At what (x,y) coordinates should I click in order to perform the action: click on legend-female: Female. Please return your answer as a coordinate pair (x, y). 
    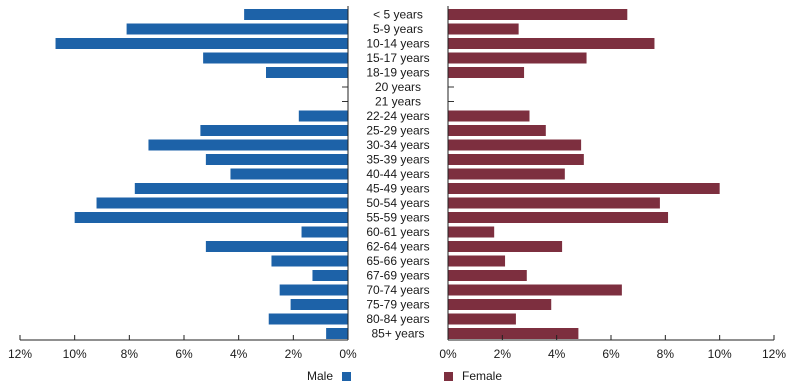
    Looking at the image, I should click on (473, 376).